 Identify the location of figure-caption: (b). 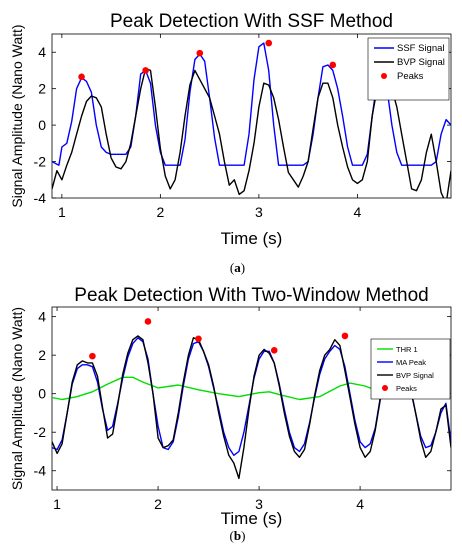
(238, 535).